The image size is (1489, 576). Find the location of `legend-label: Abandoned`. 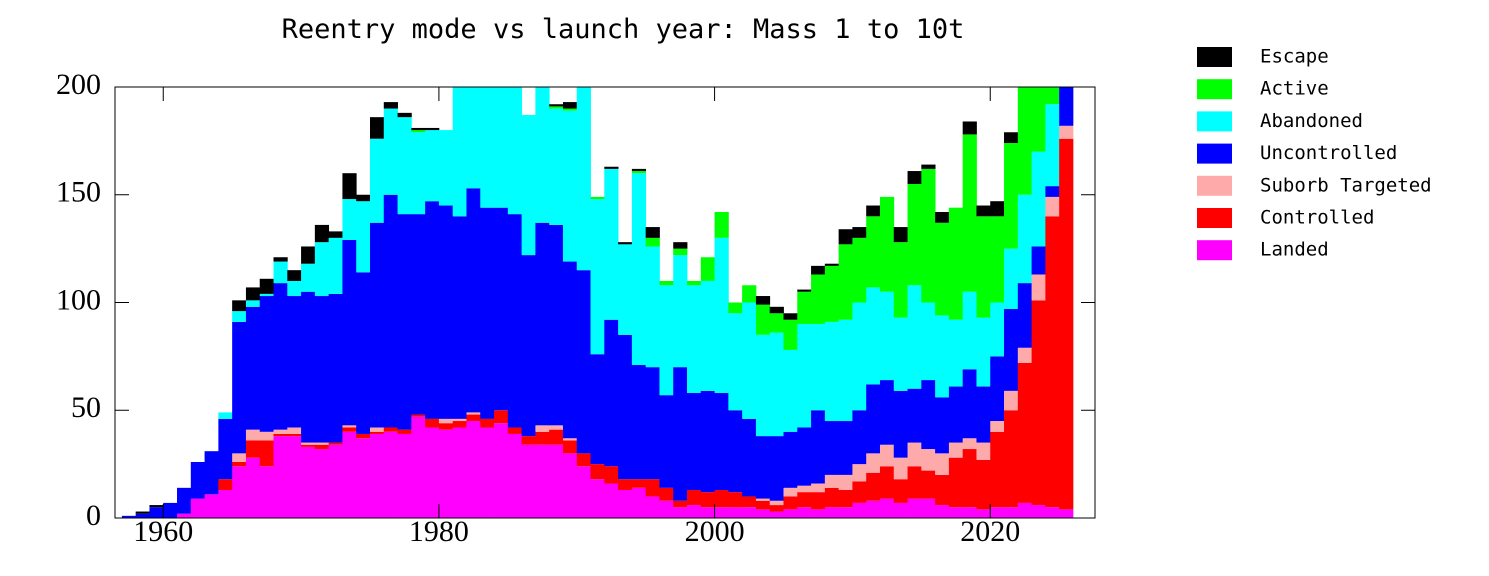

legend-label: Abandoned is located at coordinates (1311, 121).